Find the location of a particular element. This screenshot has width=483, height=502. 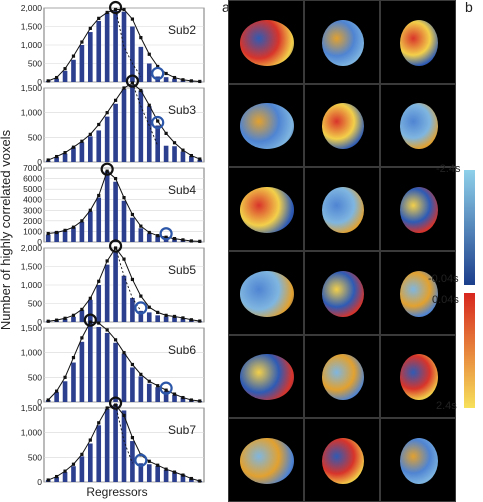

x-axis-label: Regressors is located at coordinates (116, 492).